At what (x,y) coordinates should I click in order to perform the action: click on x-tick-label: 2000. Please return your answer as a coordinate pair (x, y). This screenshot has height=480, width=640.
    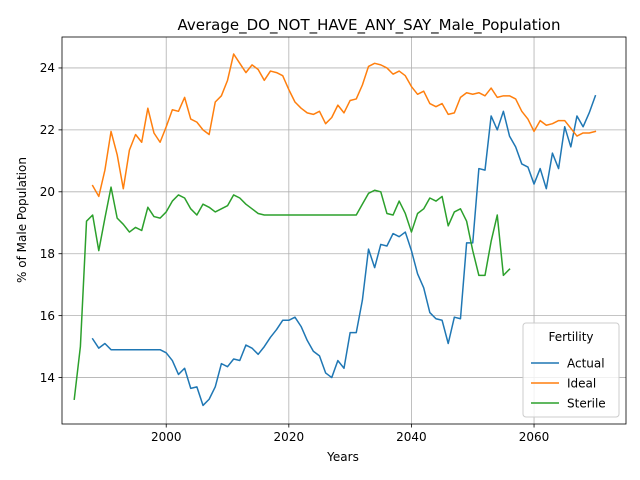
    Looking at the image, I should click on (166, 437).